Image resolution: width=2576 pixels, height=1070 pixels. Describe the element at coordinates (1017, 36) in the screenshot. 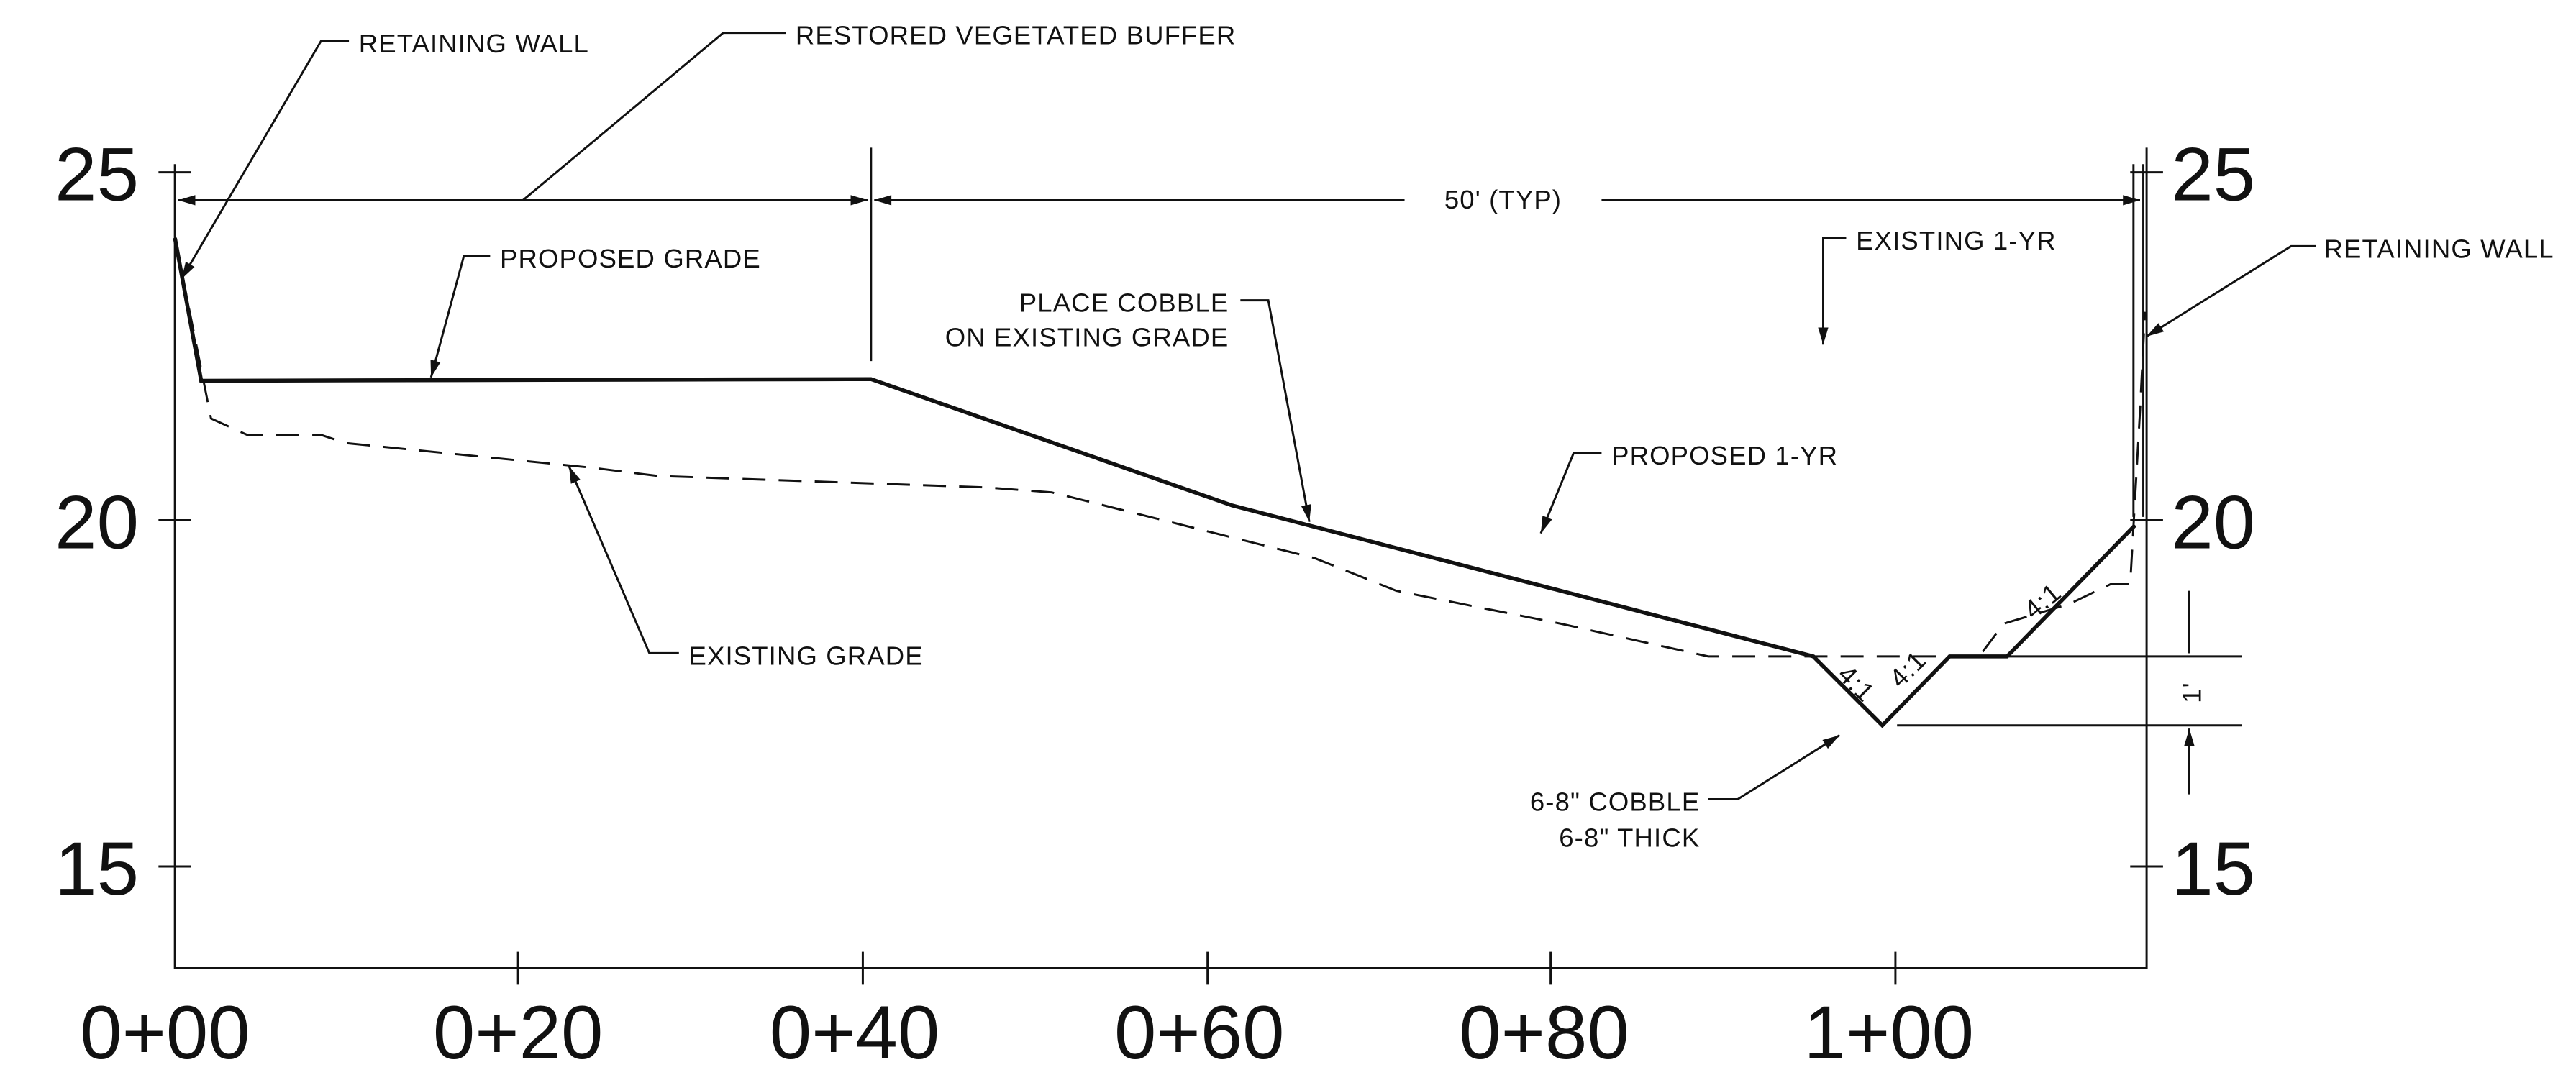

I see `label: RESTORED VEGETATED BUFFER` at that location.